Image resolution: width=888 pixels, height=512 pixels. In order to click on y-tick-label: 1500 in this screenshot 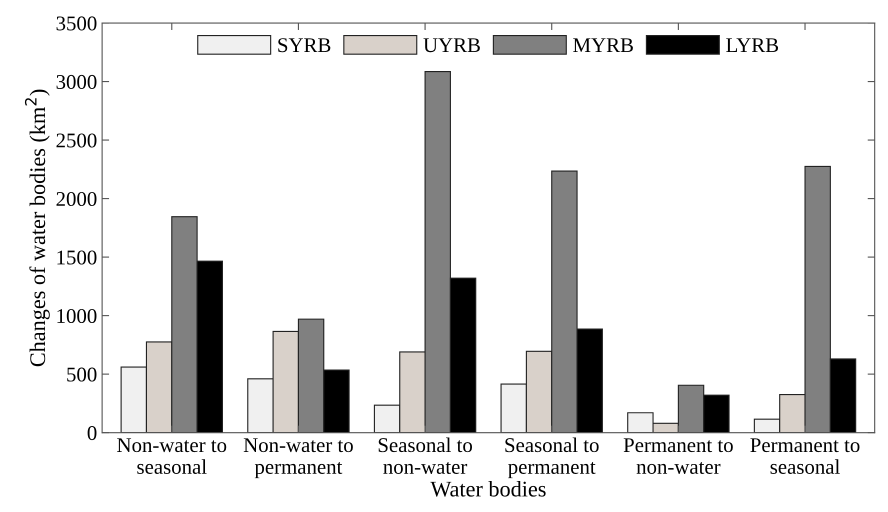, I will do `click(76, 257)`.